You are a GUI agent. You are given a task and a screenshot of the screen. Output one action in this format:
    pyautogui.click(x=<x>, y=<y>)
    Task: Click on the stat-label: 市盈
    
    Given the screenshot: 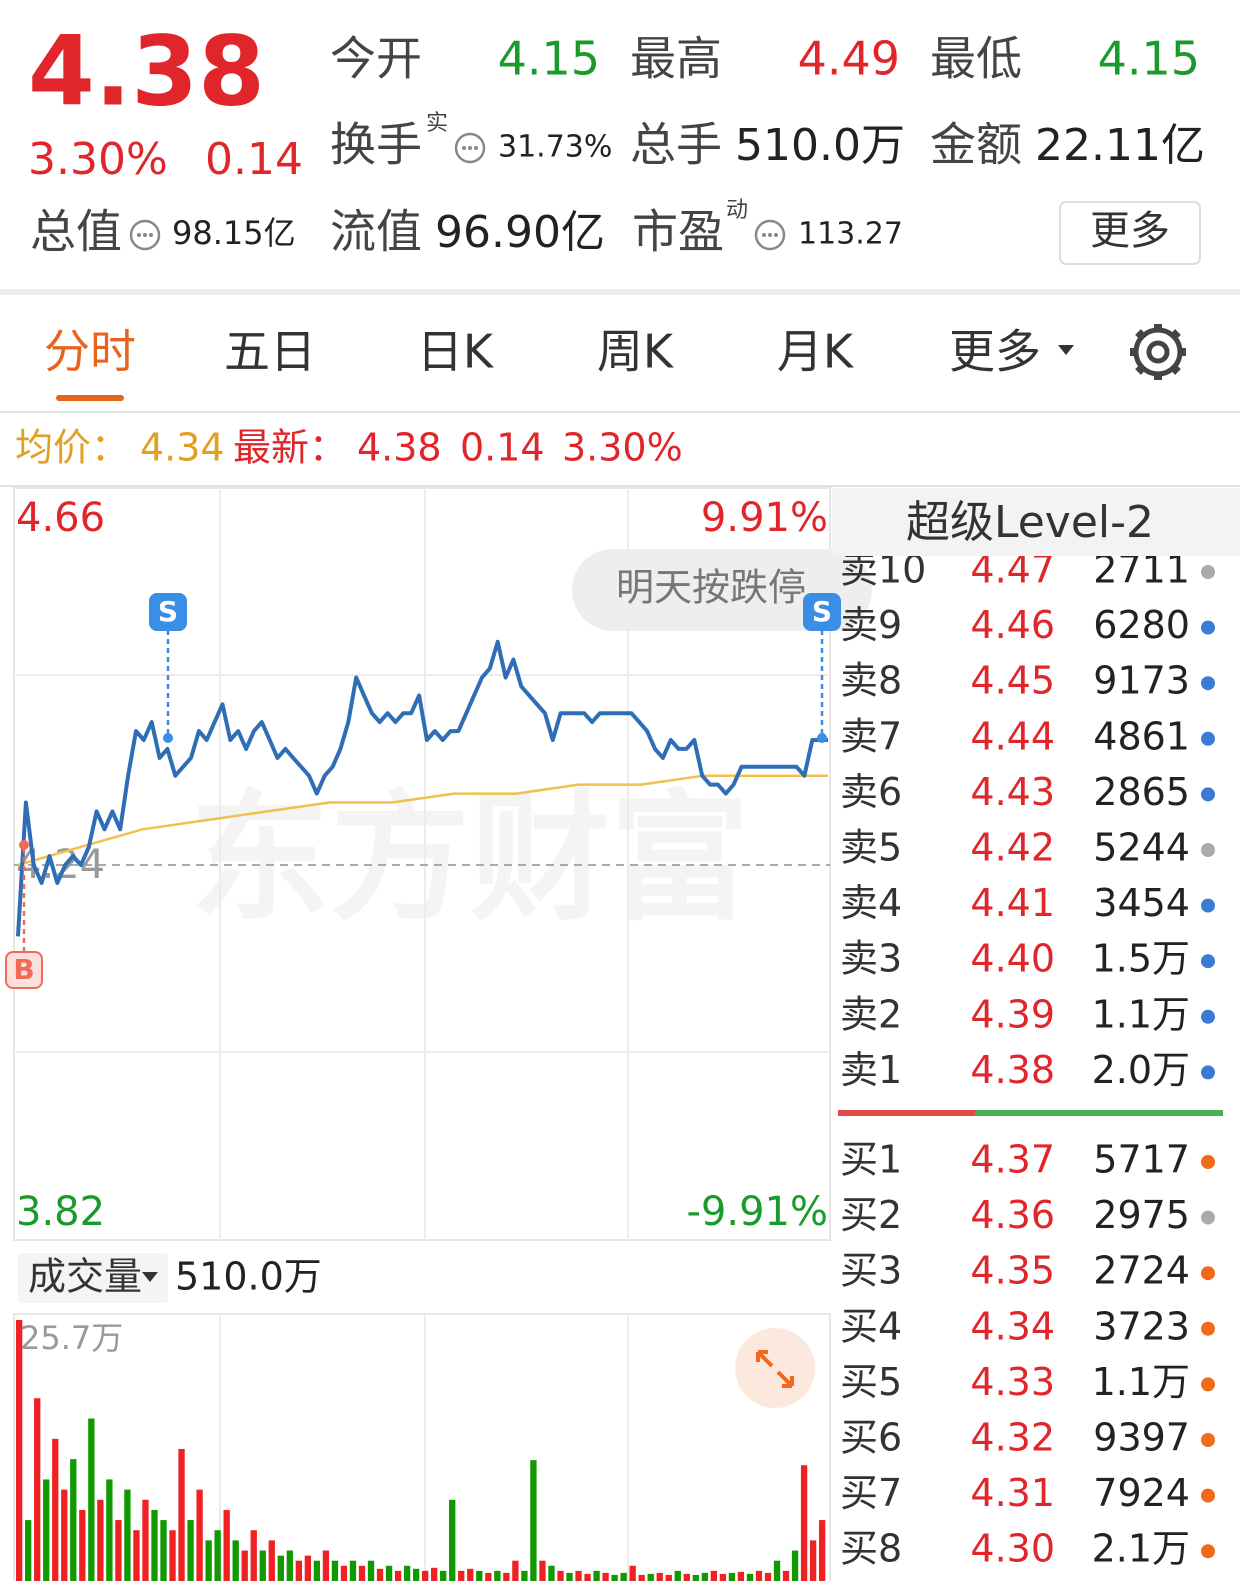 What is the action you would take?
    pyautogui.click(x=678, y=232)
    